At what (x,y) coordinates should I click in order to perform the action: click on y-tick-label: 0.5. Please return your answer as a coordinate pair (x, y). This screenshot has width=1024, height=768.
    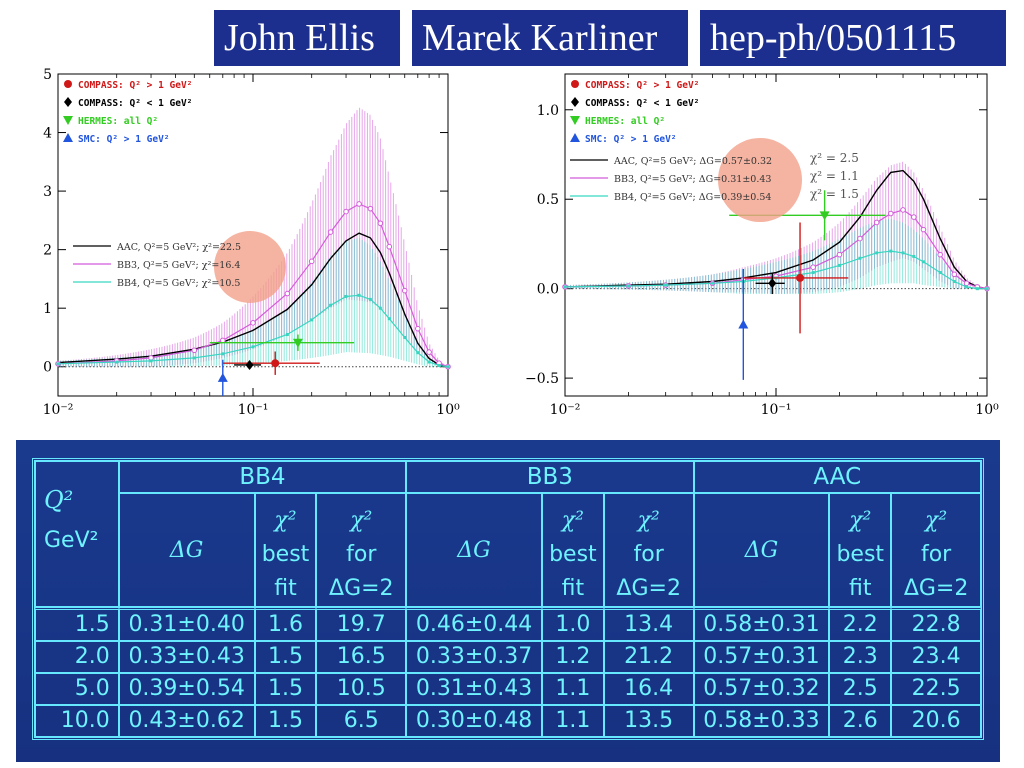
    Looking at the image, I should click on (548, 200).